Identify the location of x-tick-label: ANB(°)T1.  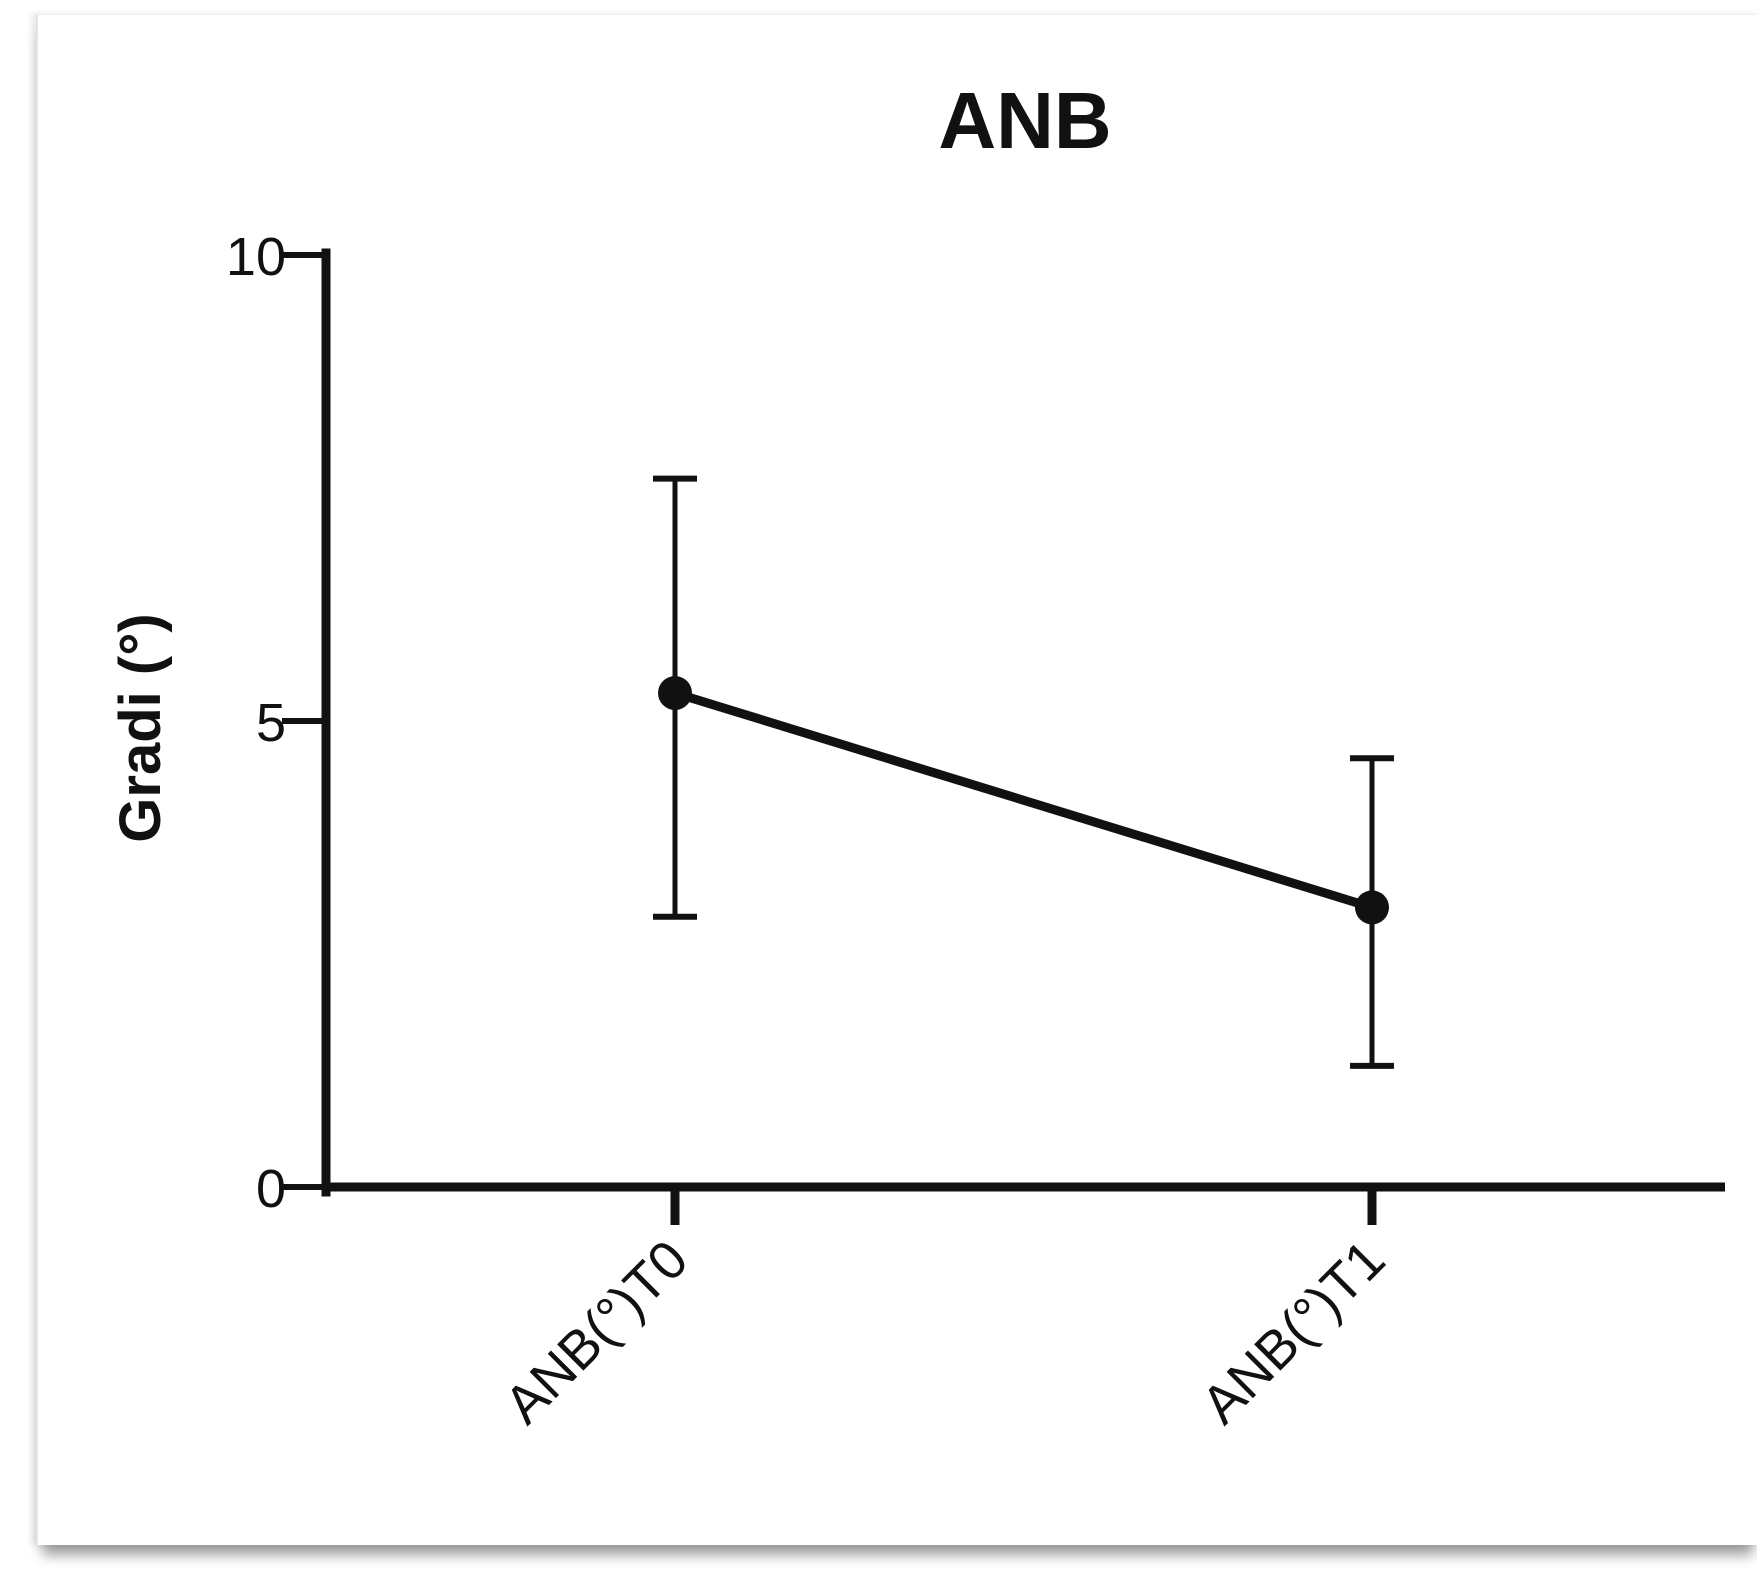
(1293, 1332).